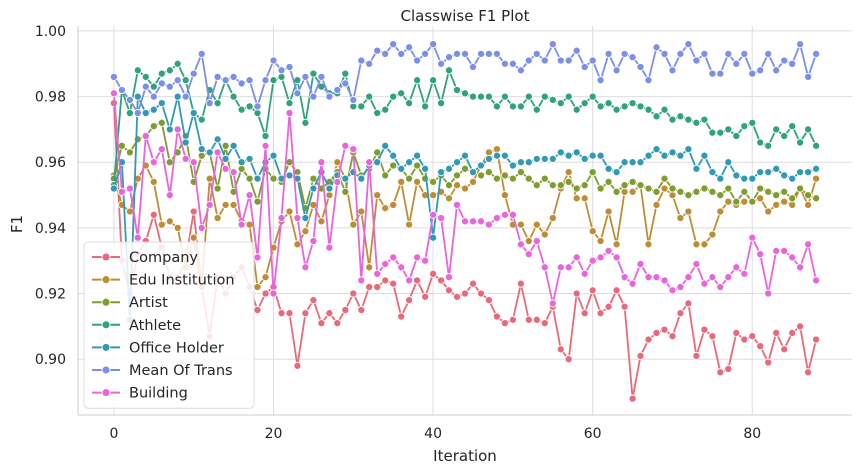 Image resolution: width=862 pixels, height=474 pixels. I want to click on y-tick-label: 0.92, so click(50, 295).